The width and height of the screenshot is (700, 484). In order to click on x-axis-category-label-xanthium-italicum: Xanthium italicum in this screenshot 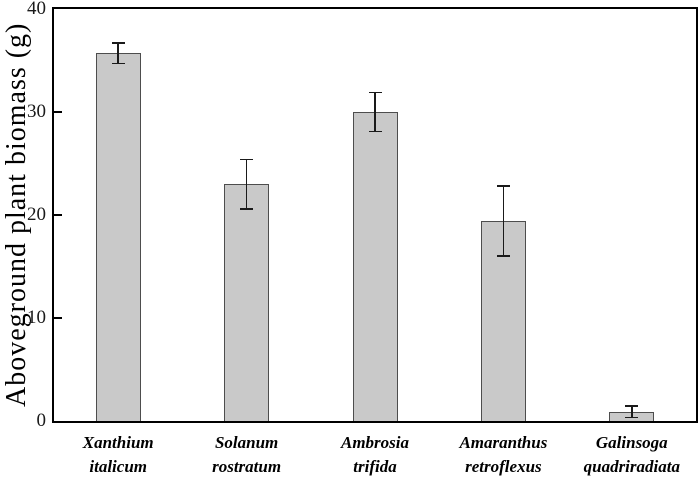, I will do `click(118, 454)`.